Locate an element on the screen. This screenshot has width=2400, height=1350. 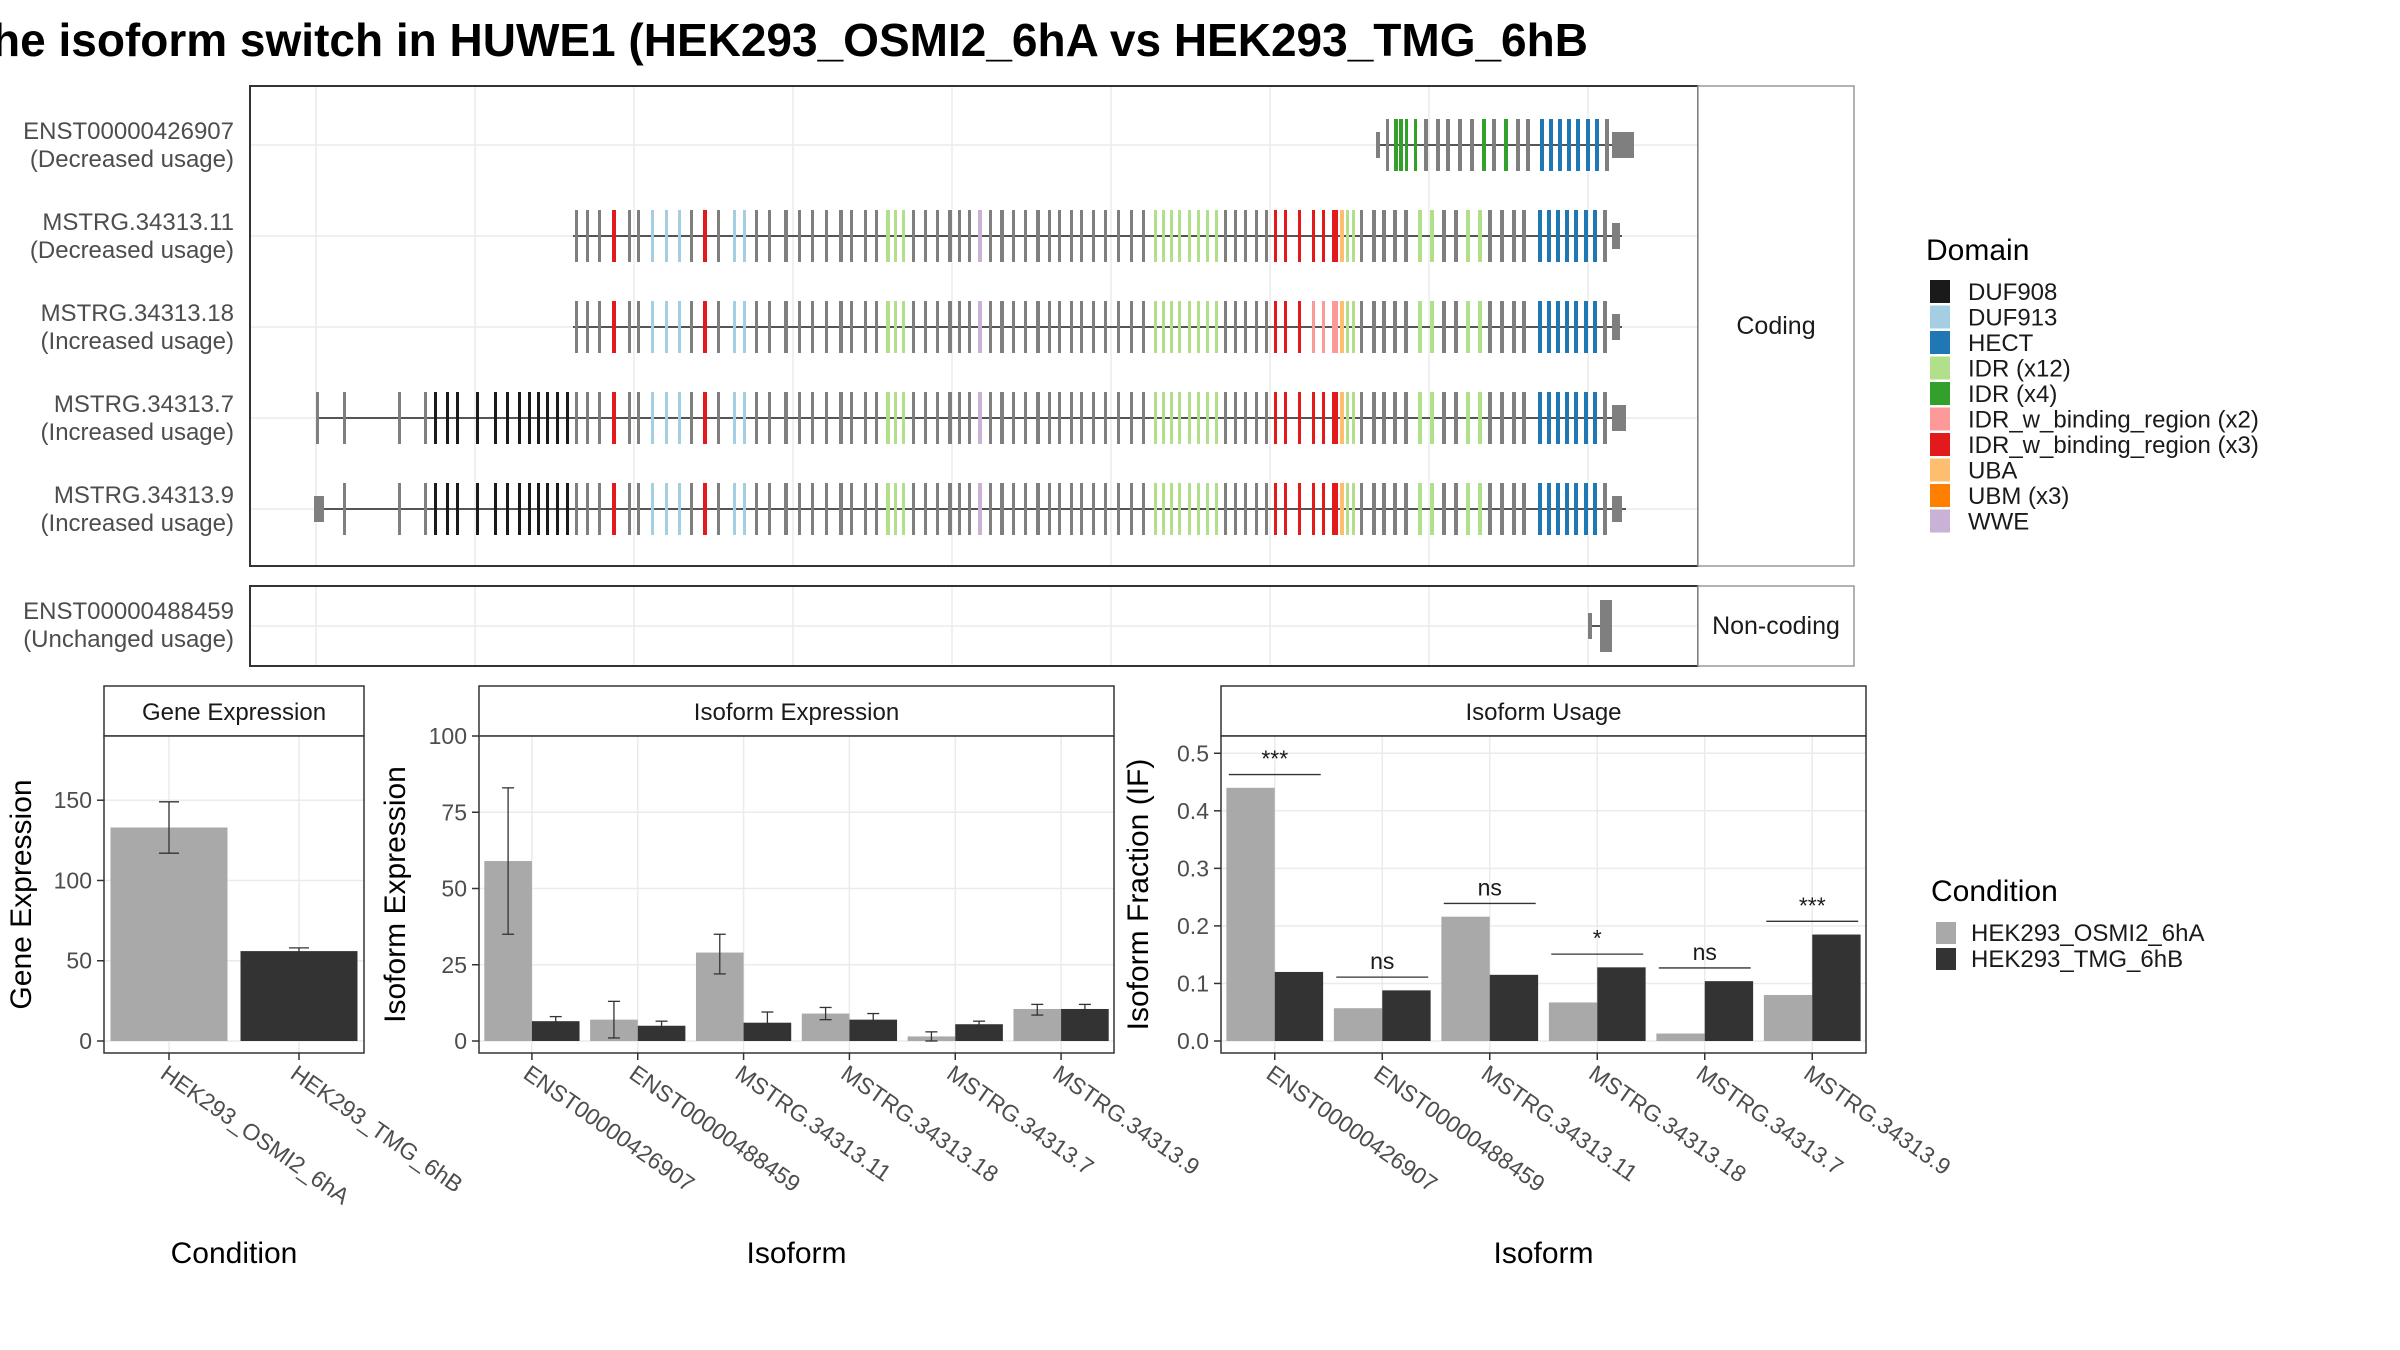
facet-strip is located at coordinates (796, 711).